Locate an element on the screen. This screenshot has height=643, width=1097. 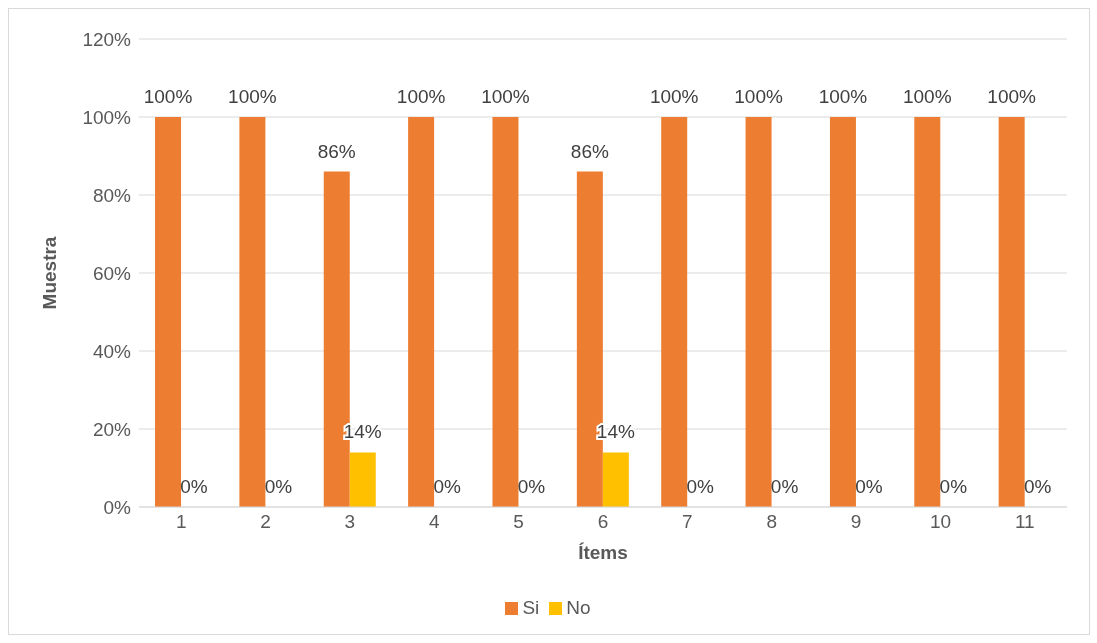
y-tick-label: 40% is located at coordinates (112, 351).